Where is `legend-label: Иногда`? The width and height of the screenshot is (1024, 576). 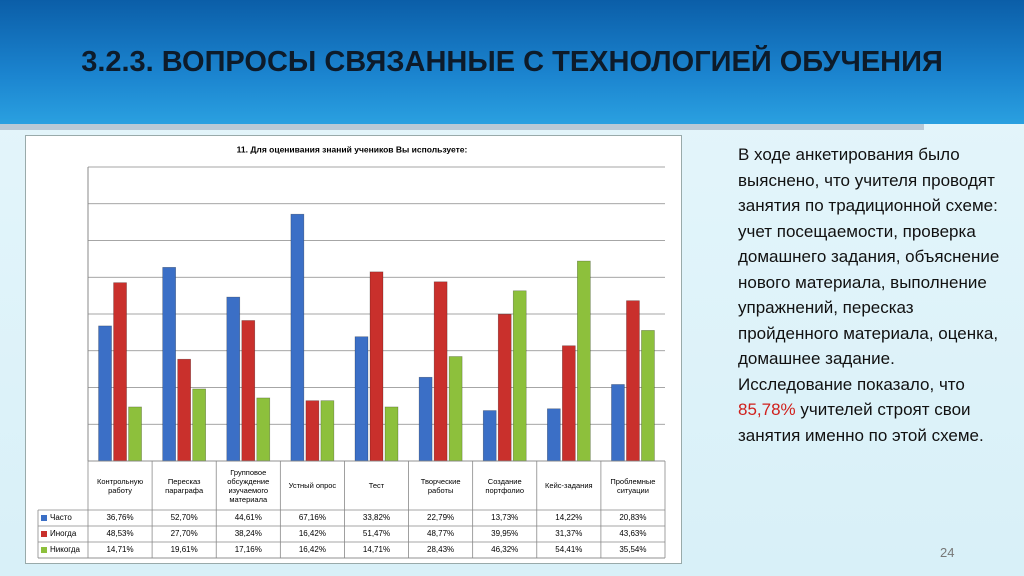
legend-label: Иногда is located at coordinates (63, 533).